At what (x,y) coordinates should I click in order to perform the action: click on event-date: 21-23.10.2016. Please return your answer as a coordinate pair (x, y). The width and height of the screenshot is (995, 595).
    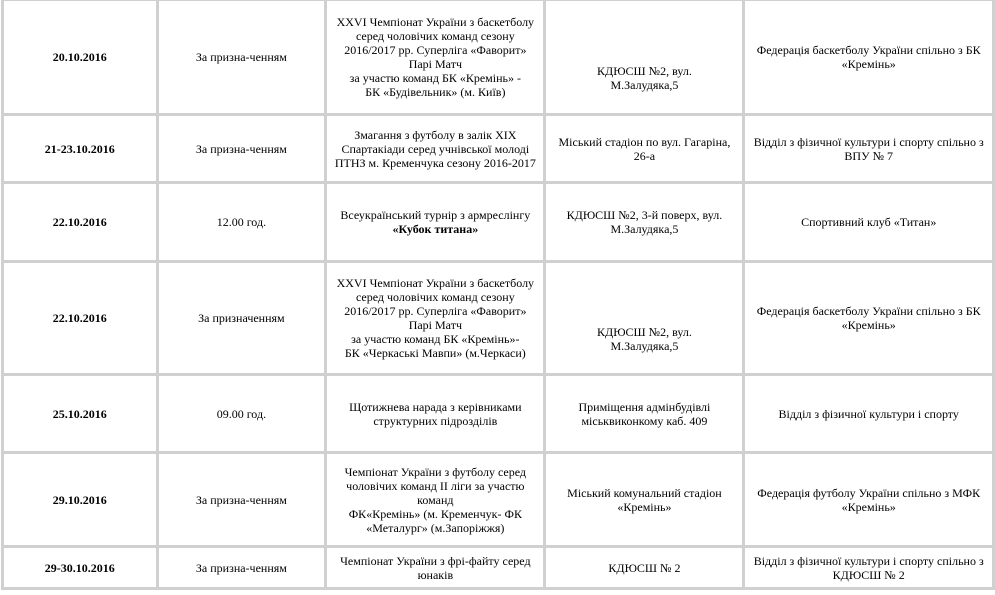
    Looking at the image, I should click on (80, 148).